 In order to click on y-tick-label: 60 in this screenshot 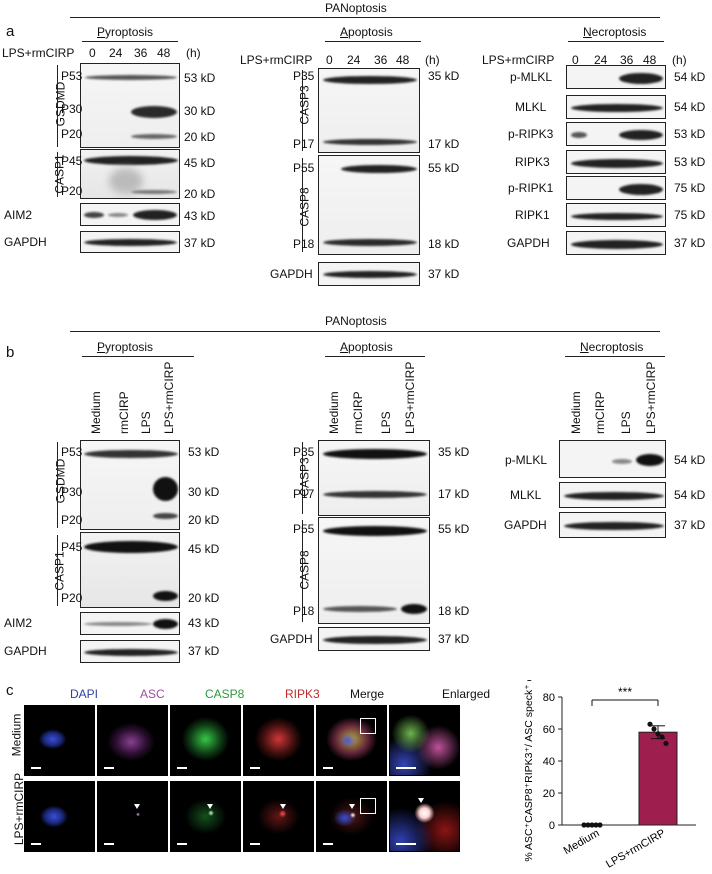, I will do `click(549, 730)`.